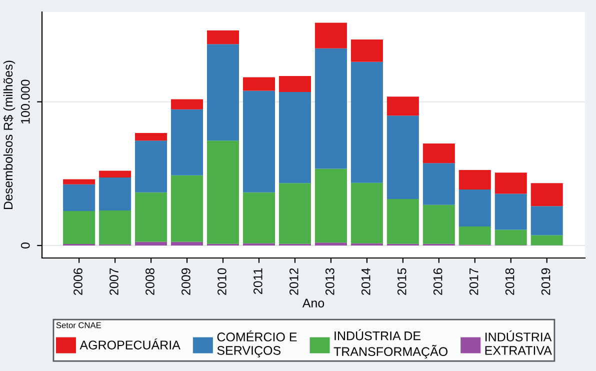  Describe the element at coordinates (257, 281) in the screenshot. I see `x-tick-label: 2011` at that location.